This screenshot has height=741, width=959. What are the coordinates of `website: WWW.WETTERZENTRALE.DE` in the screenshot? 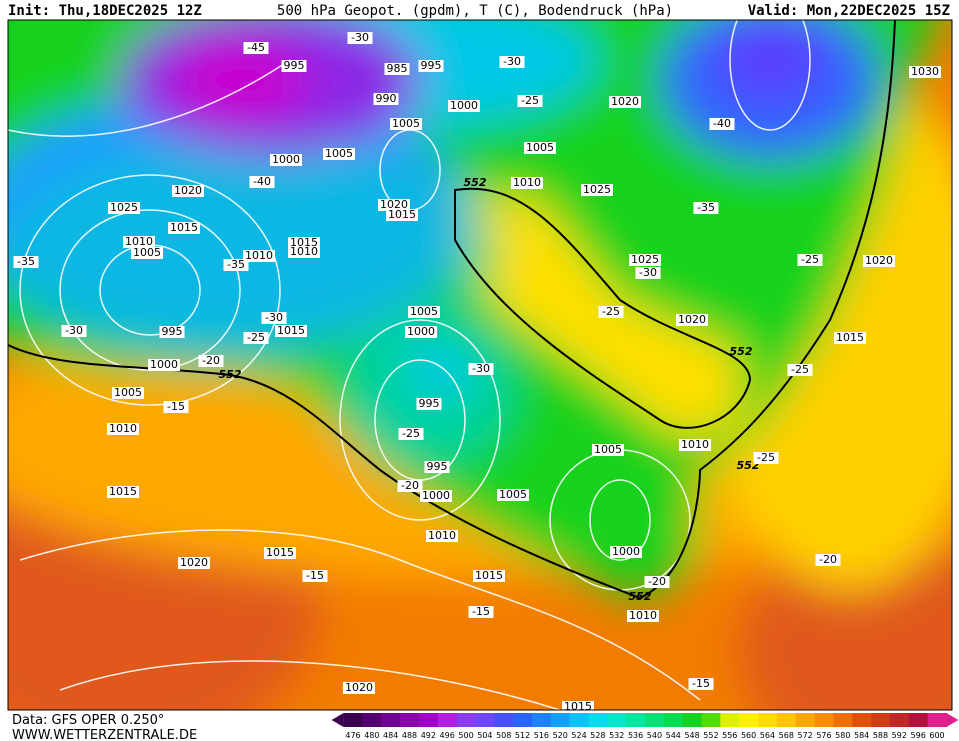 It's located at (104, 734).